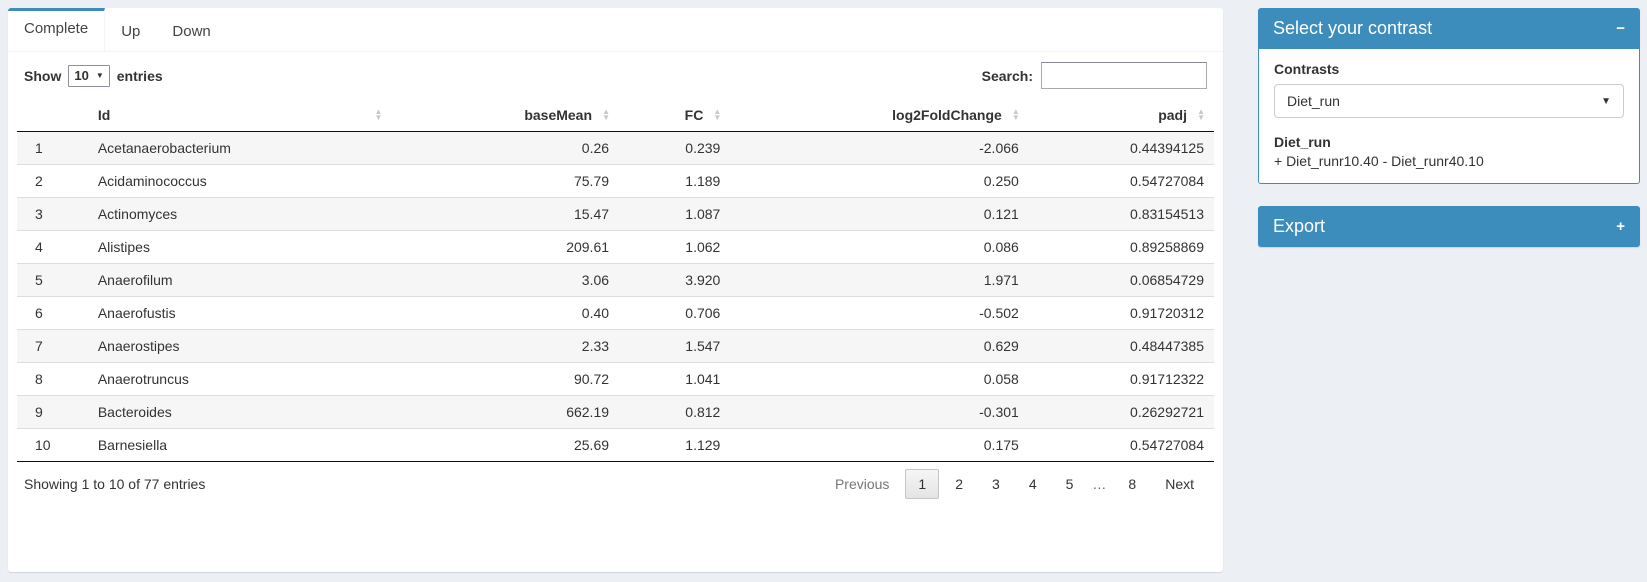 The width and height of the screenshot is (1647, 582). Describe the element at coordinates (879, 313) in the screenshot. I see `cell-log2foldchange: -0.502` at that location.